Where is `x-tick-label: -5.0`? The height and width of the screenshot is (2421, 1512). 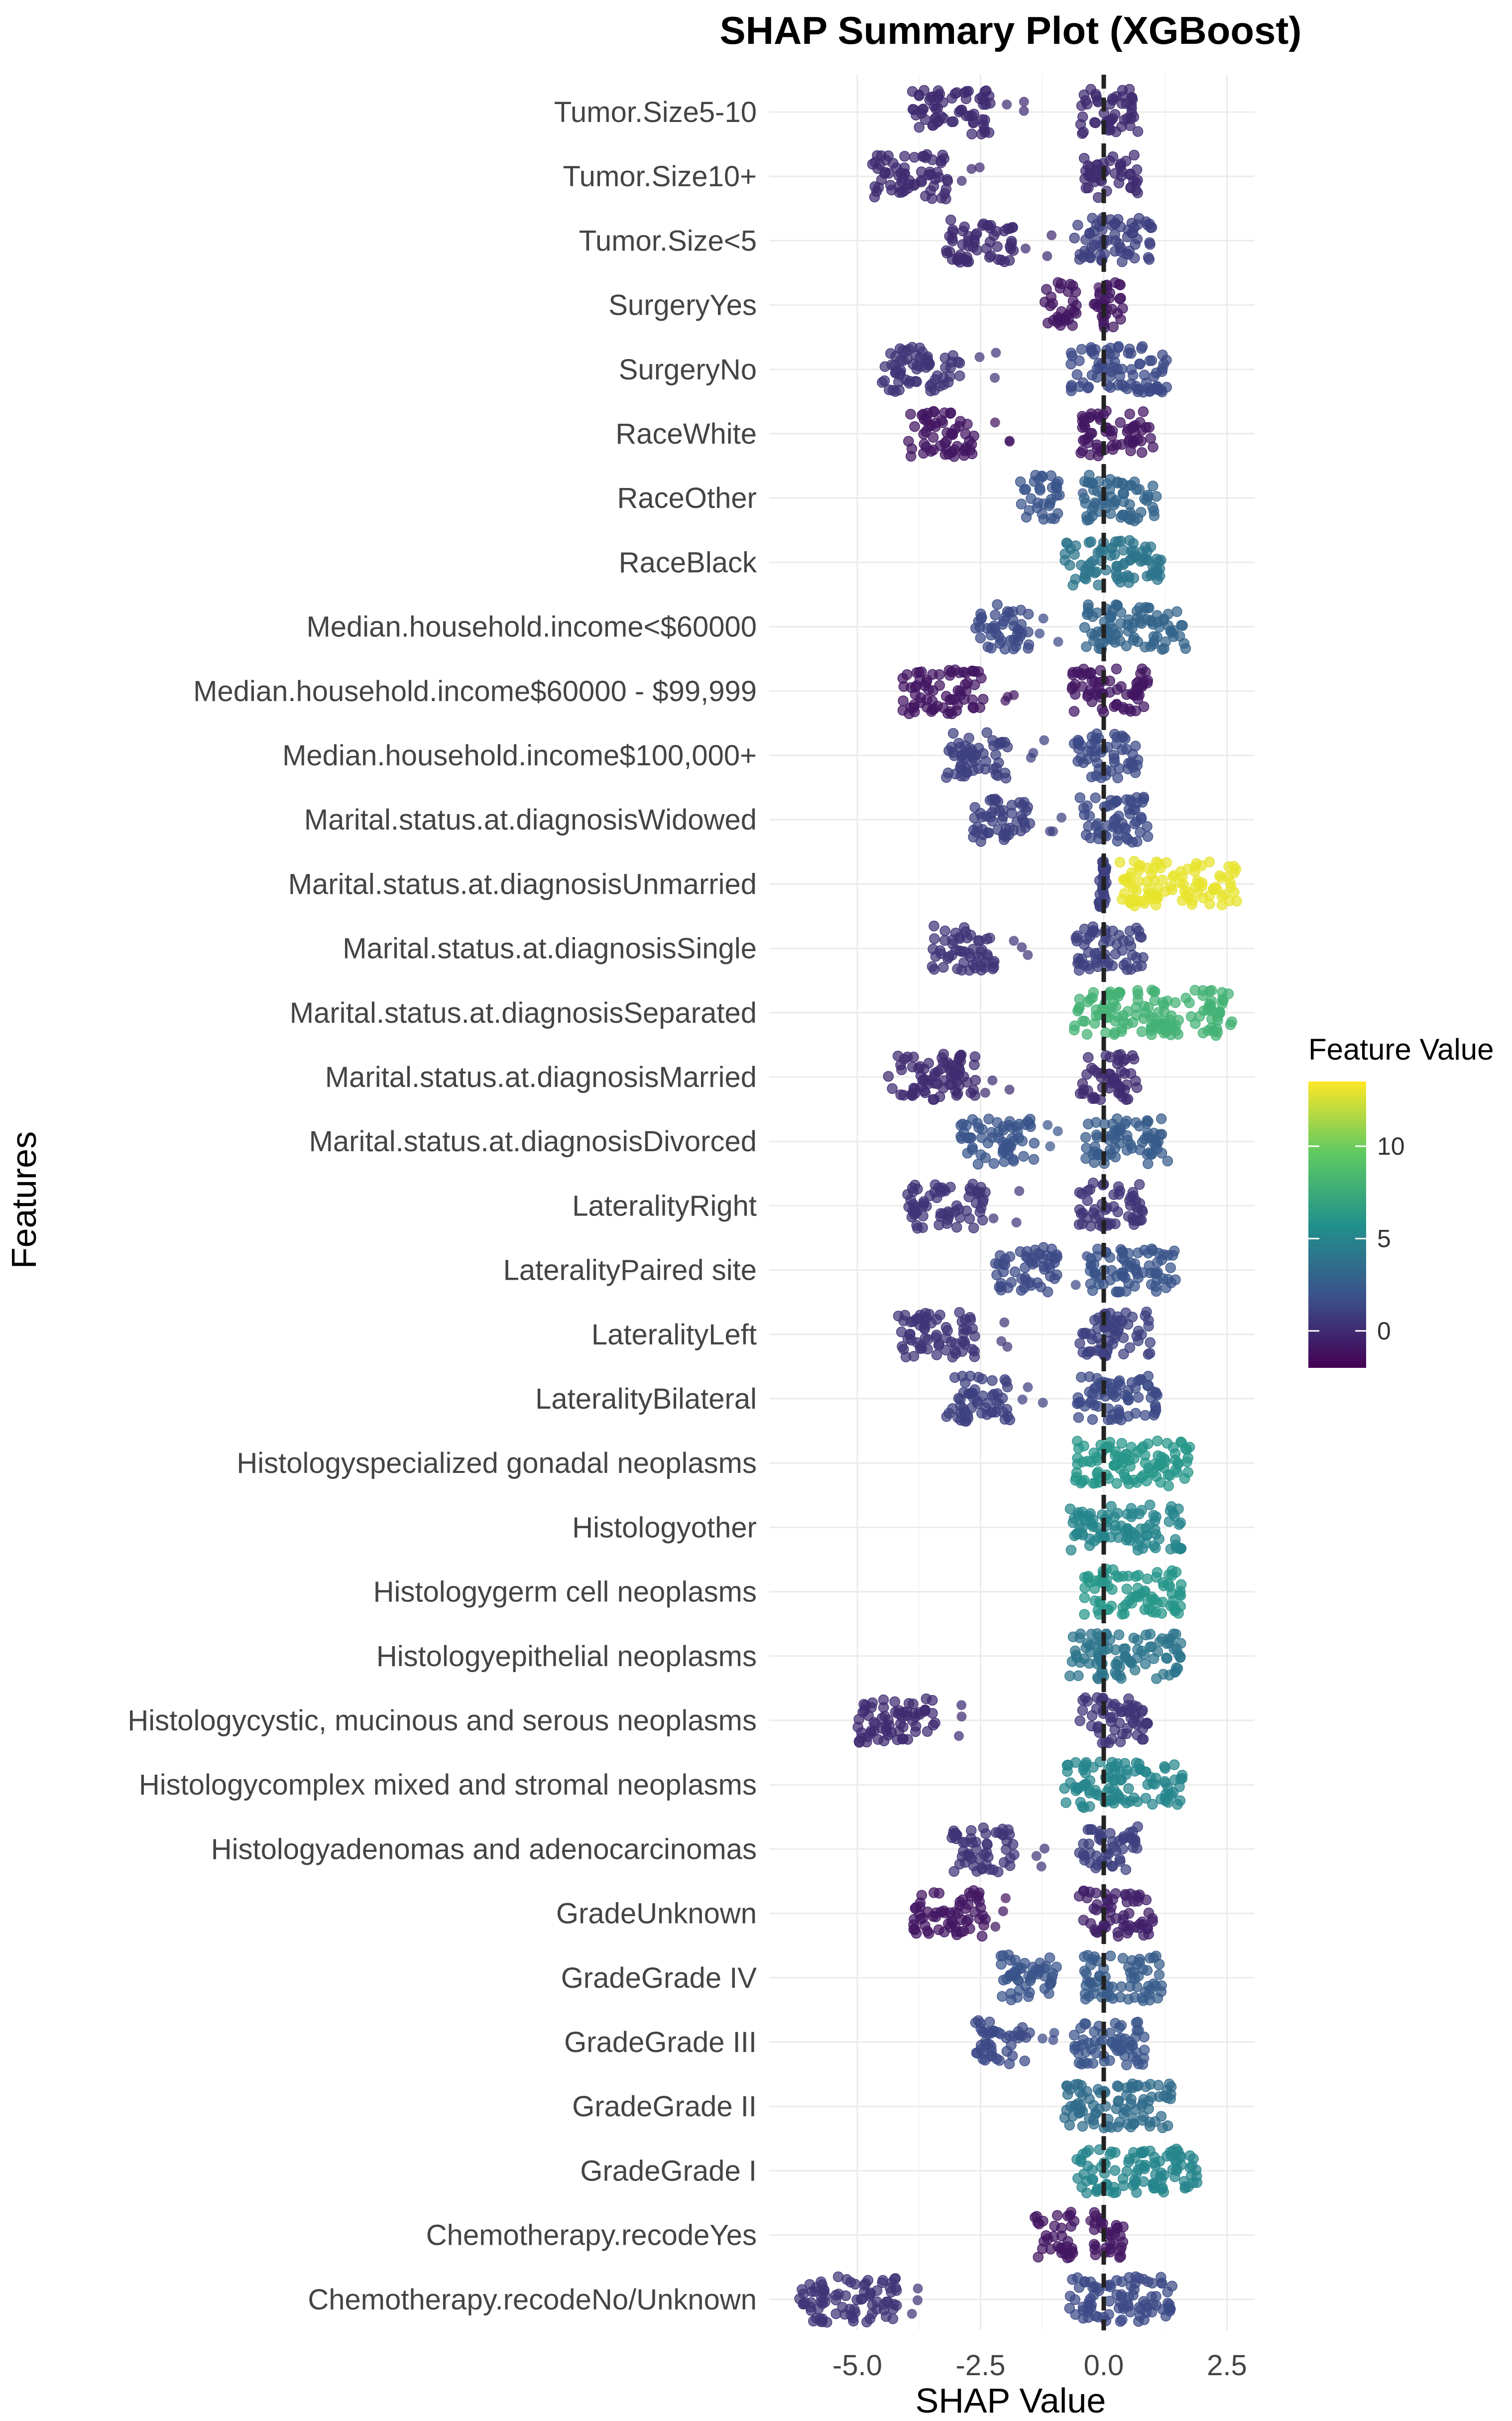 x-tick-label: -5.0 is located at coordinates (857, 2365).